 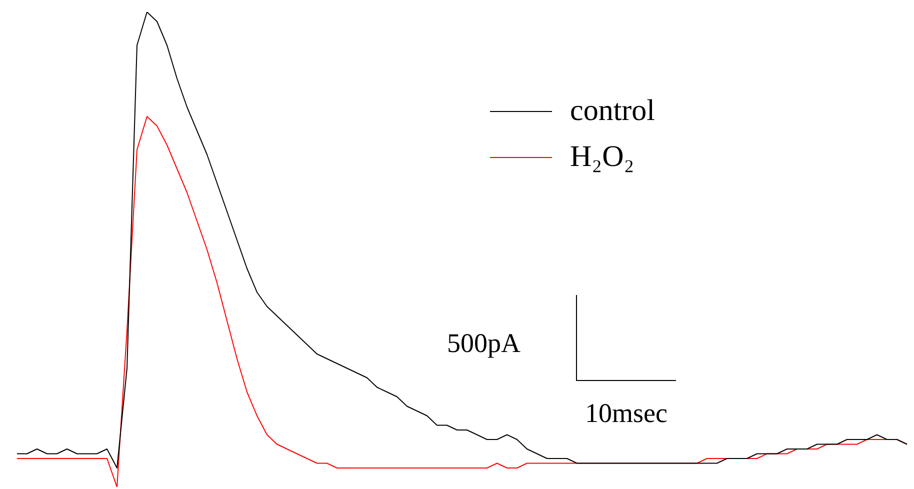 What do you see at coordinates (612, 111) in the screenshot?
I see `legend-label: control` at bounding box center [612, 111].